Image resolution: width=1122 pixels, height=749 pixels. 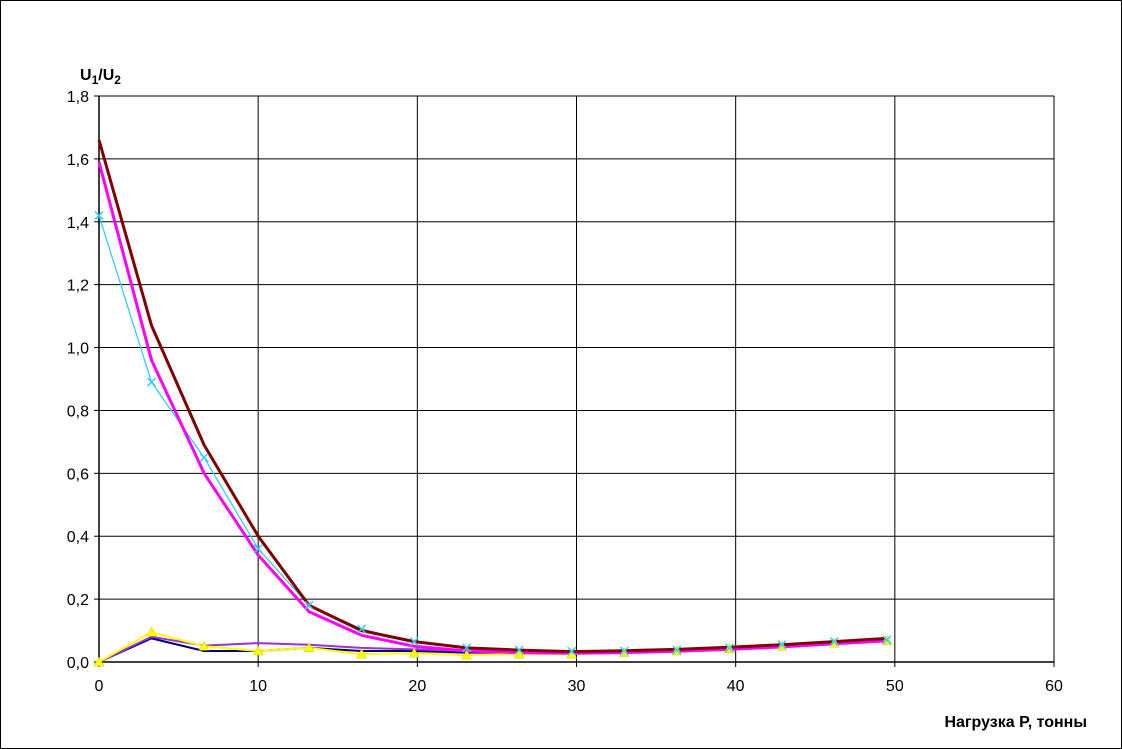 I want to click on x-tick-labels: 0 10 20 30 40 50 60, so click(x=579, y=686).